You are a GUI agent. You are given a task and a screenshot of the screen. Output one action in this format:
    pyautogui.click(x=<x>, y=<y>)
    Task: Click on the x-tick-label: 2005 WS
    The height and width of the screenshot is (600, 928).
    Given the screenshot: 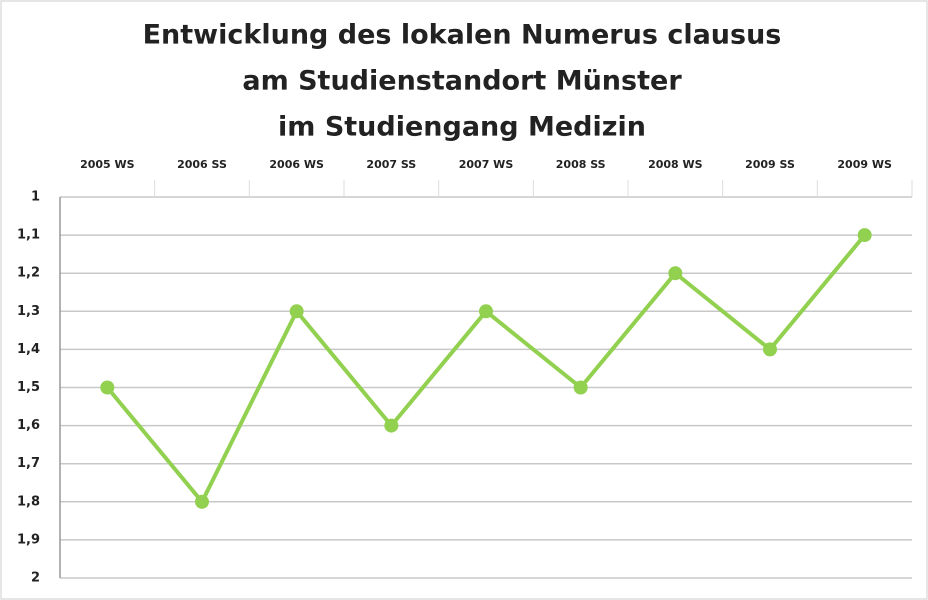 What is the action you would take?
    pyautogui.click(x=107, y=164)
    